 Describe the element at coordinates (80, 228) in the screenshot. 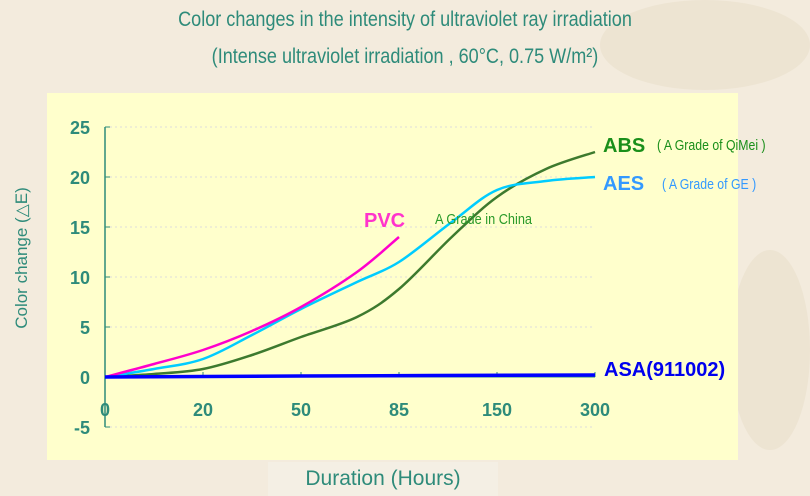

I see `y-tick-label: 15` at that location.